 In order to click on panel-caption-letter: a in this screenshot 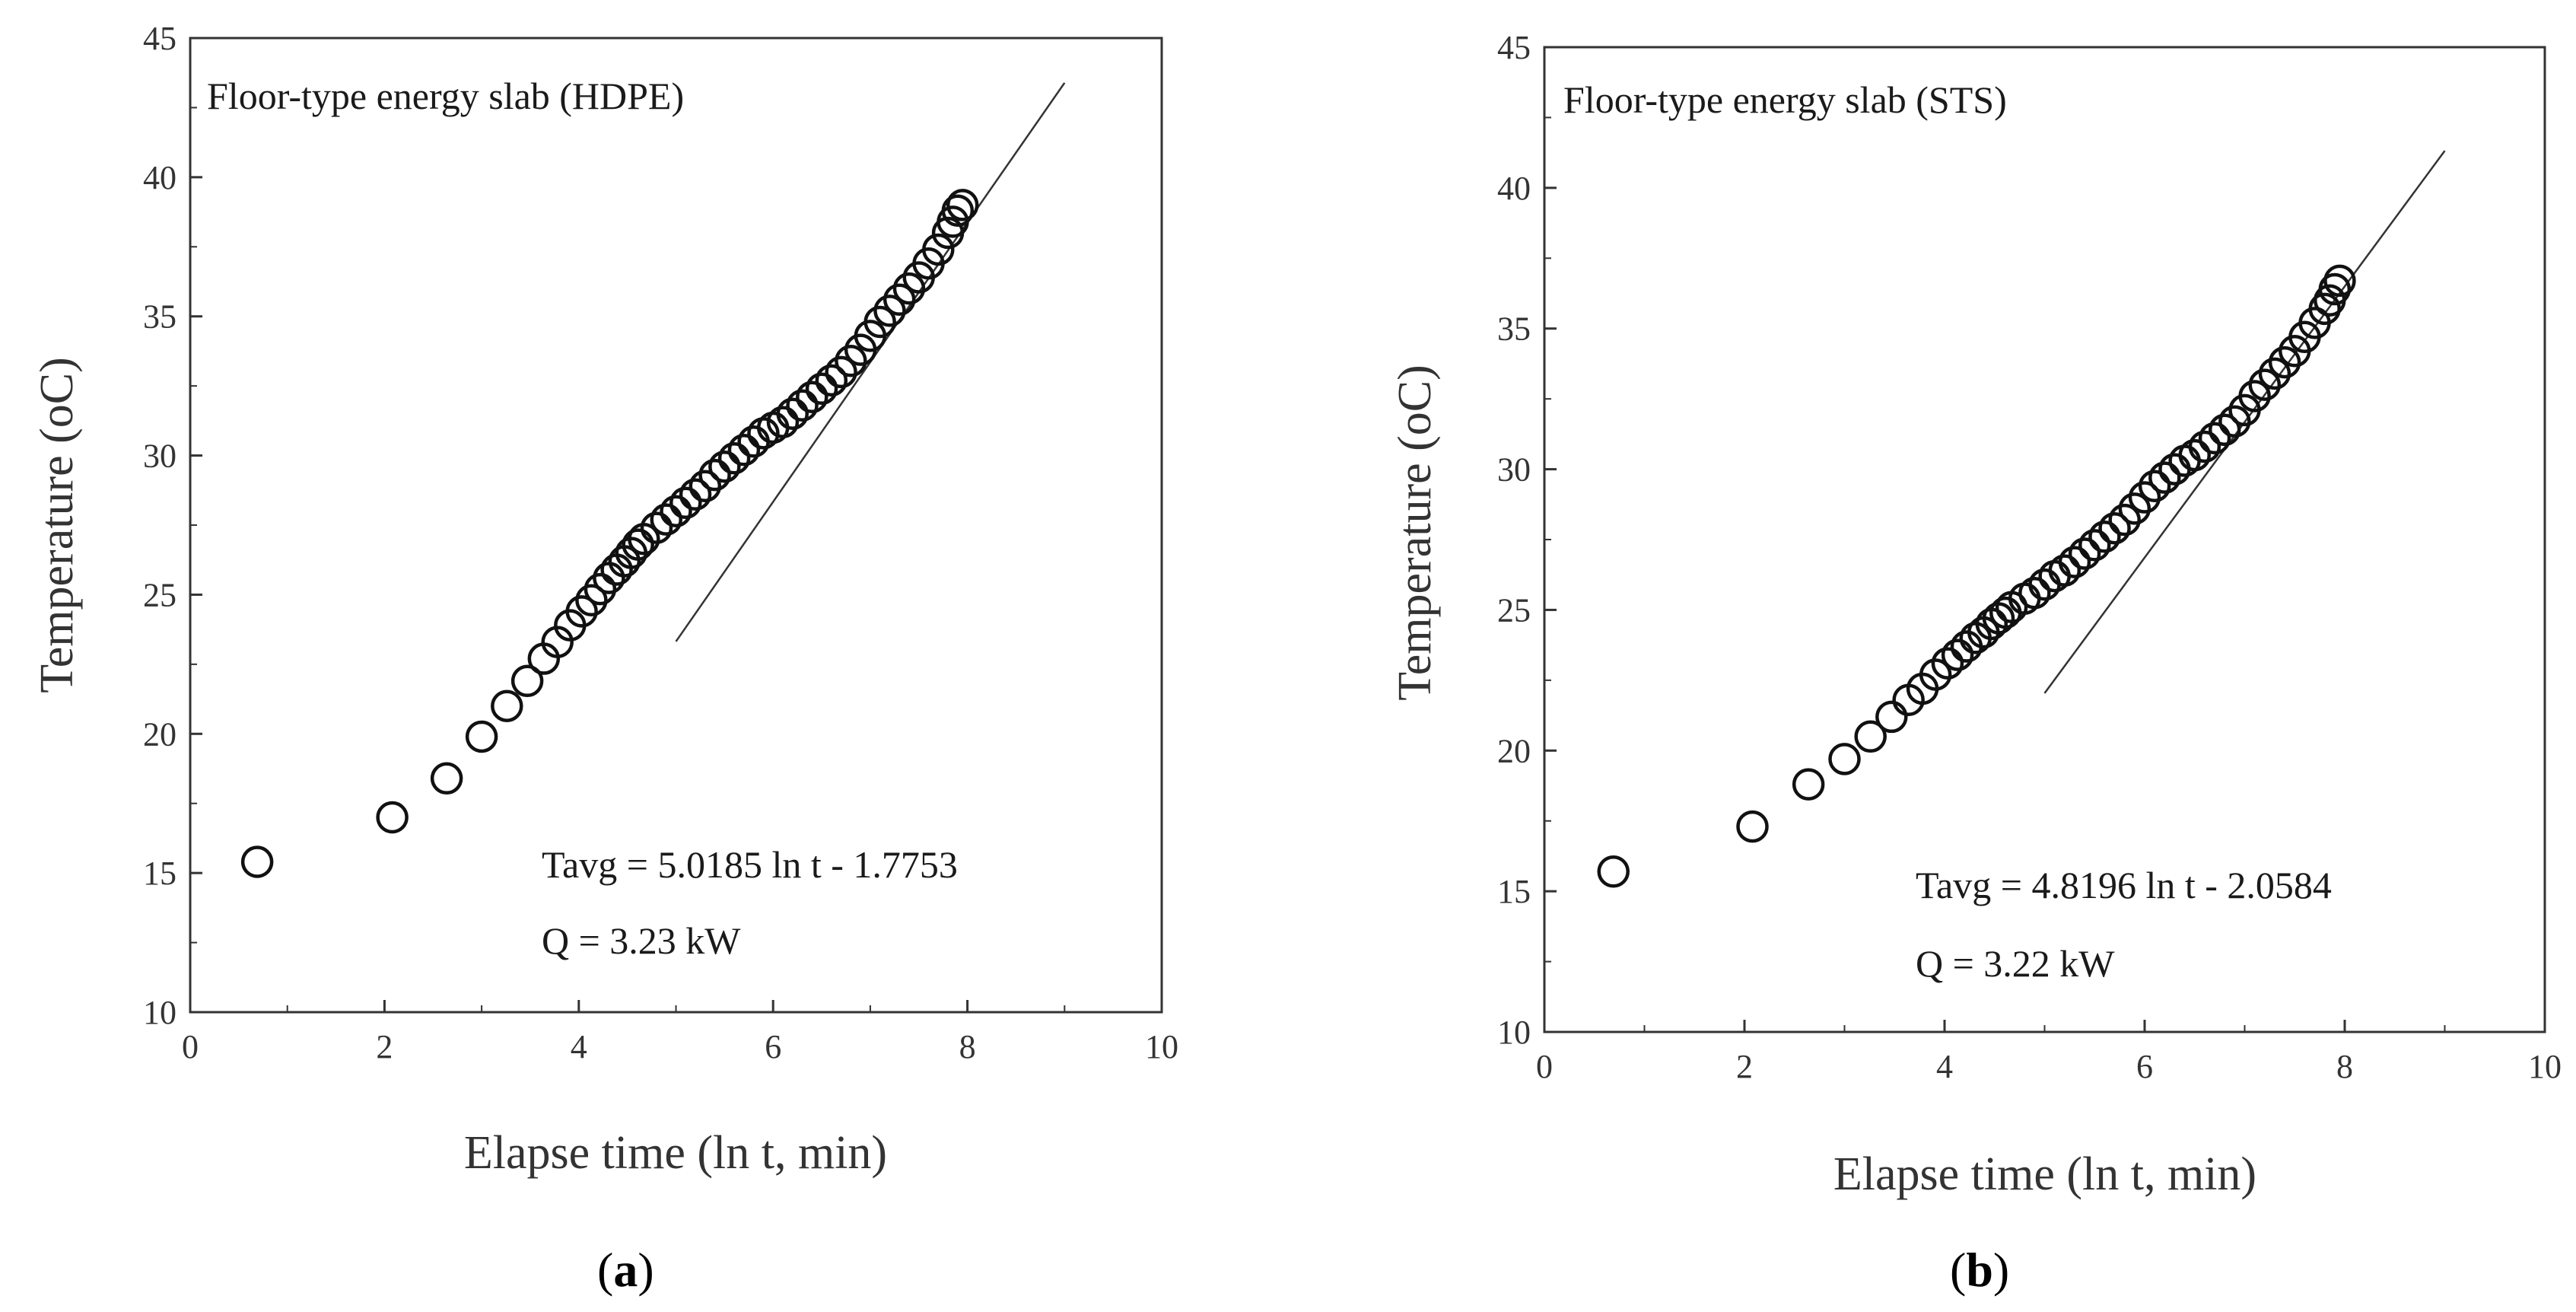, I will do `click(626, 1270)`.